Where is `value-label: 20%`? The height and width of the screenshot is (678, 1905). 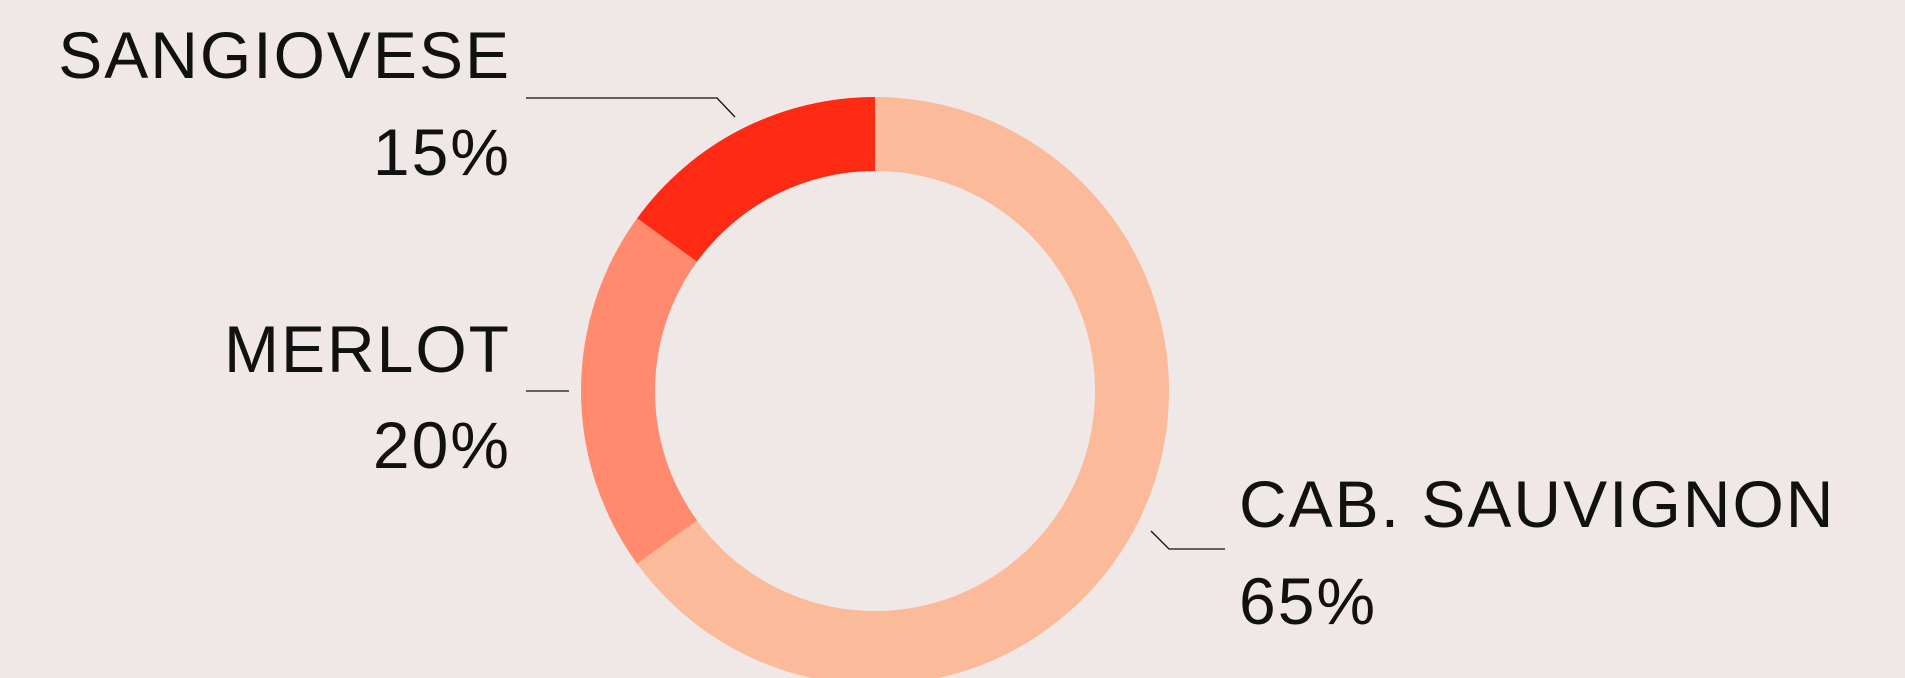 value-label: 20% is located at coordinates (442, 445).